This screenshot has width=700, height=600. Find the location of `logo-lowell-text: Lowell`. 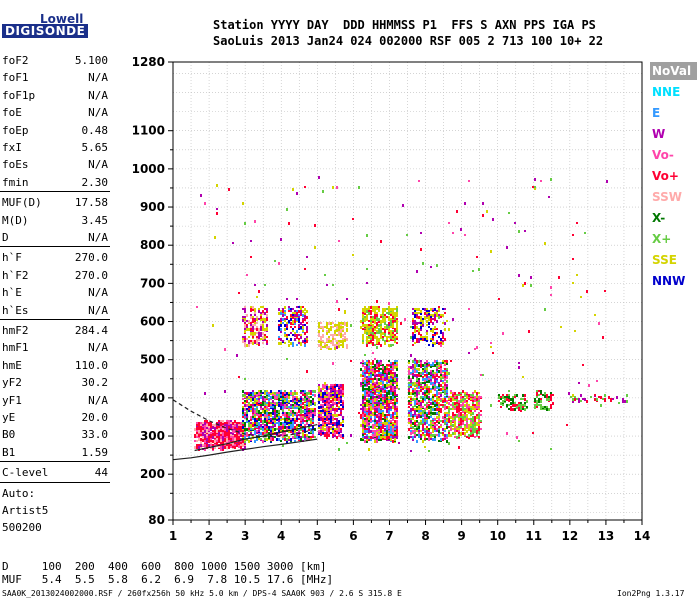

logo-lowell-text: Lowell is located at coordinates (62, 19).